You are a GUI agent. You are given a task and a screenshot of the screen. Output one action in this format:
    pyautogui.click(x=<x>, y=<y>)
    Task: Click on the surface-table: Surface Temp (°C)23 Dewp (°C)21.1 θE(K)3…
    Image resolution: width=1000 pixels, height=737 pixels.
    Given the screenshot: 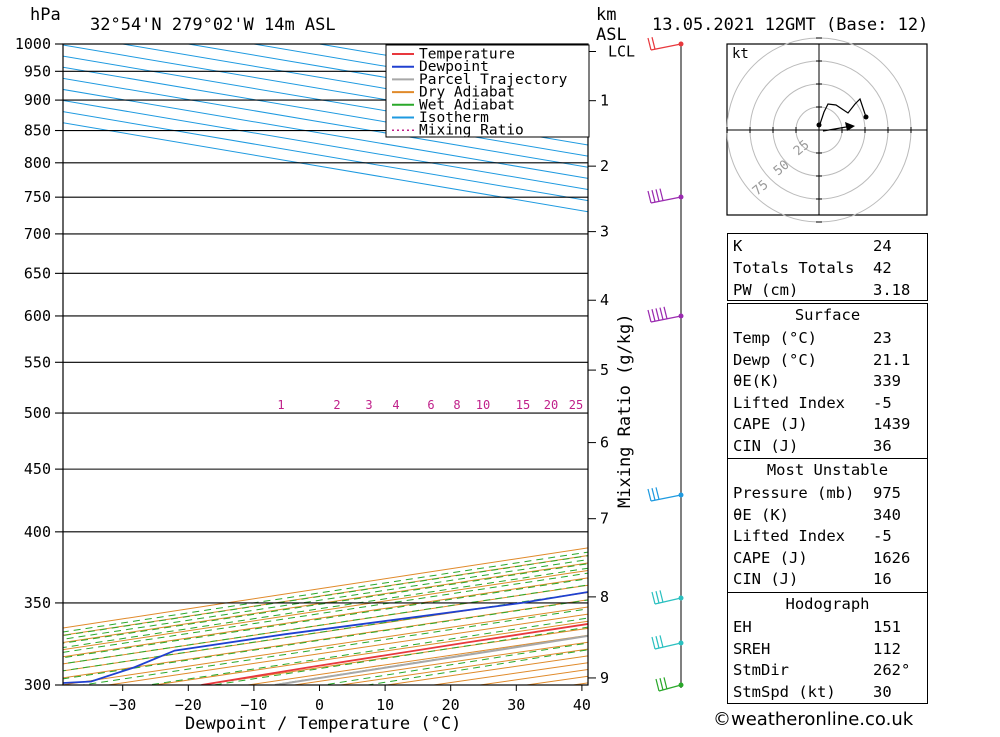 What is the action you would take?
    pyautogui.click(x=827, y=381)
    